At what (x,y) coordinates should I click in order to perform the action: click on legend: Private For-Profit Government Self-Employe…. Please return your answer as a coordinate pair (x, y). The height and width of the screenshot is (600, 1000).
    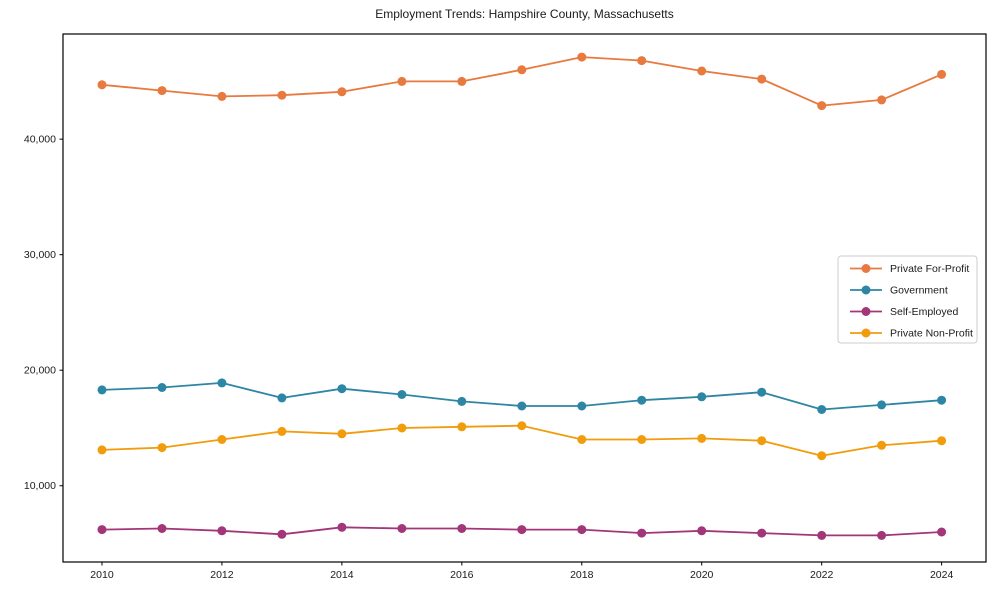
    Looking at the image, I should click on (907, 299).